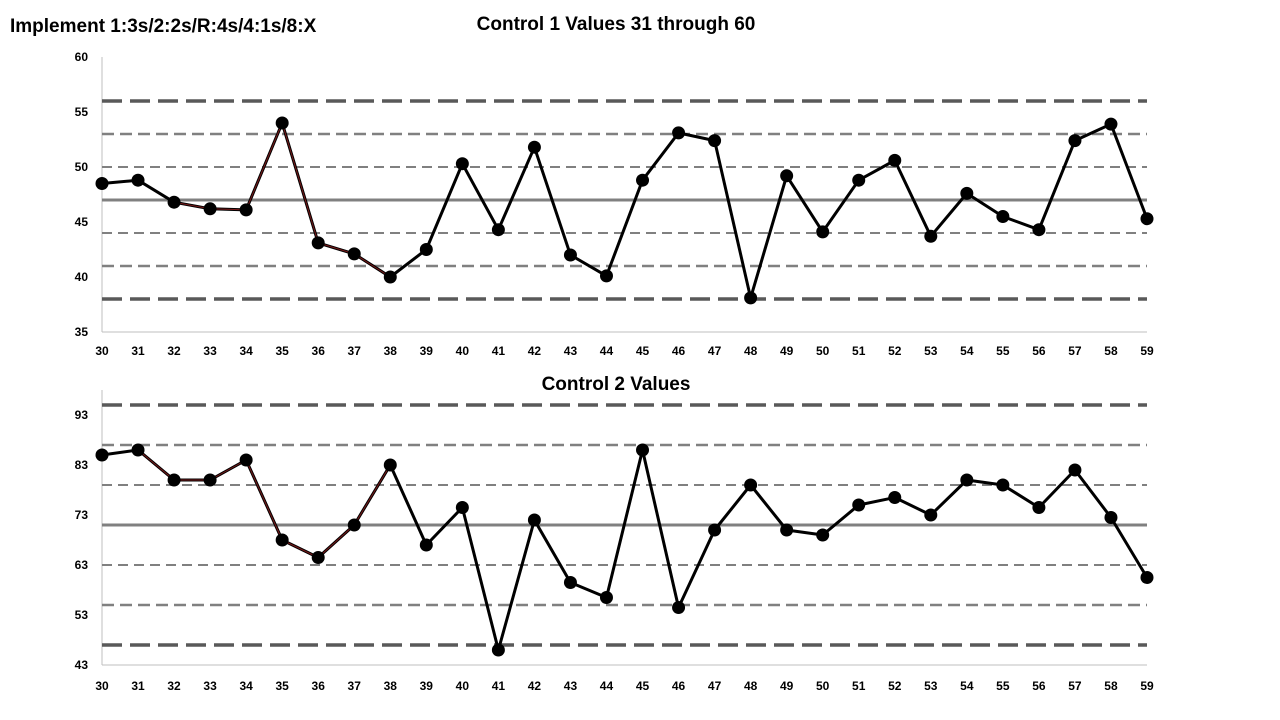  I want to click on x-tick-label: 42, so click(535, 686).